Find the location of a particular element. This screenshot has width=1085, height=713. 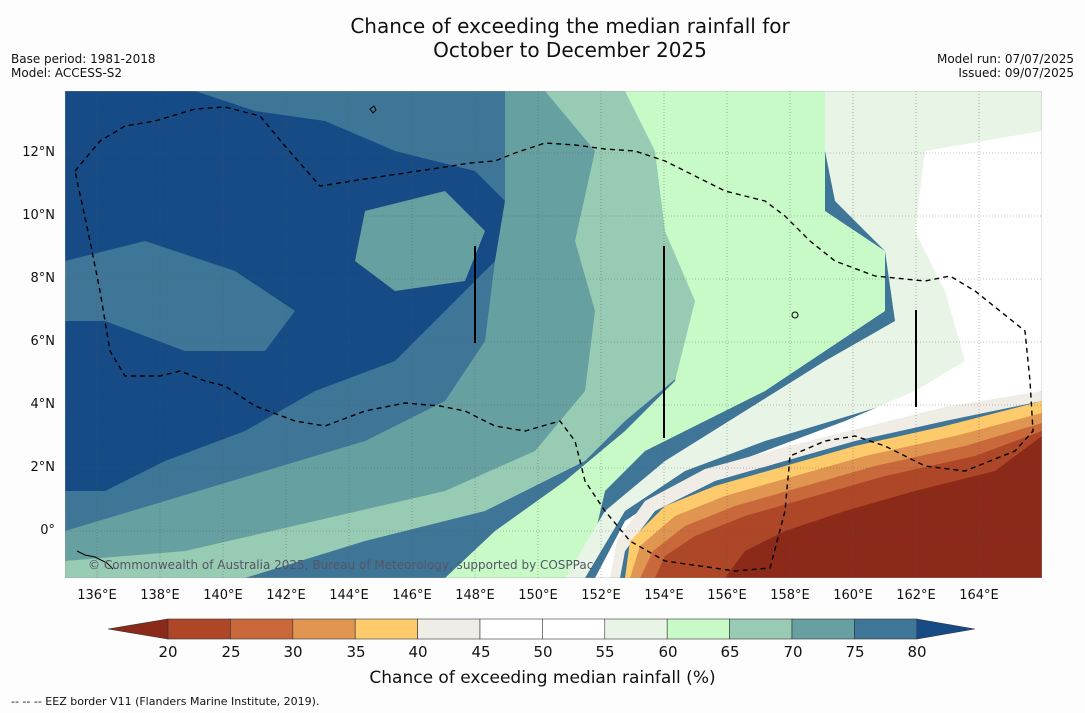

lon-tick: 148°E is located at coordinates (475, 595).